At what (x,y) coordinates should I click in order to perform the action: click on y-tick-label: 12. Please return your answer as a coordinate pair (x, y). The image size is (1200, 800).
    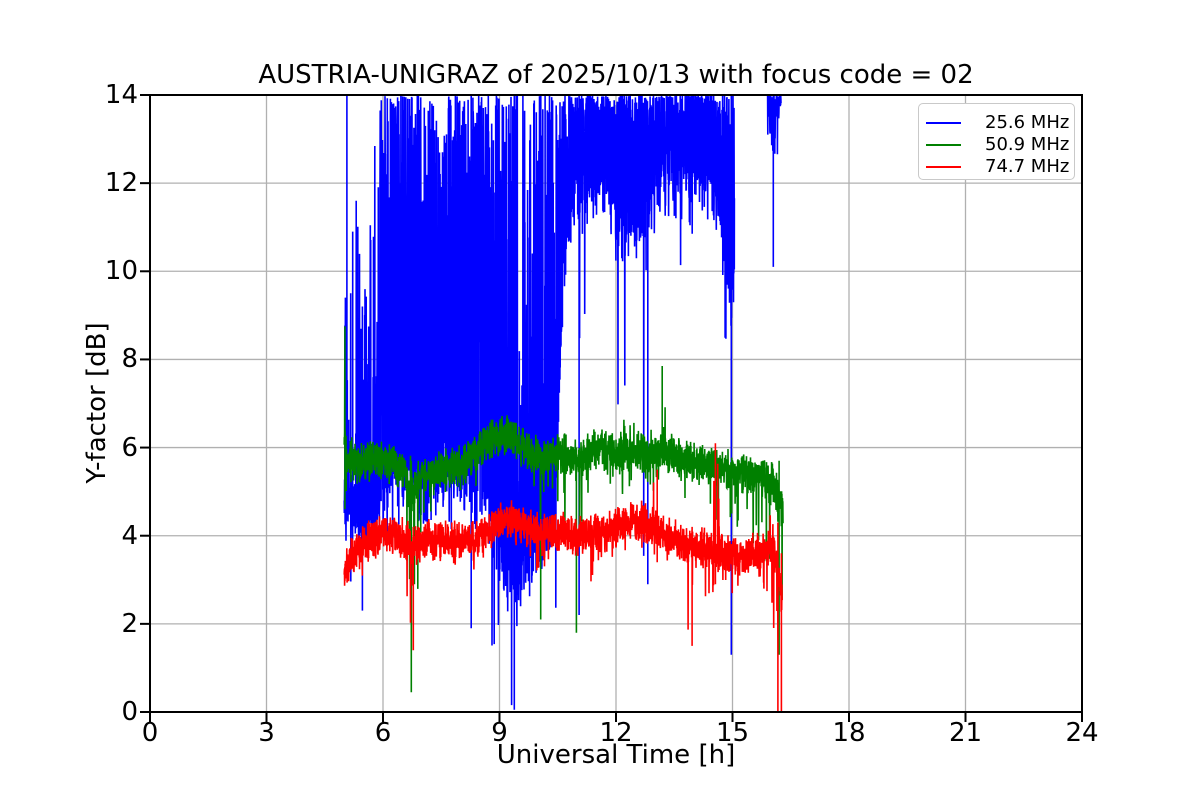
    Looking at the image, I should click on (121, 183).